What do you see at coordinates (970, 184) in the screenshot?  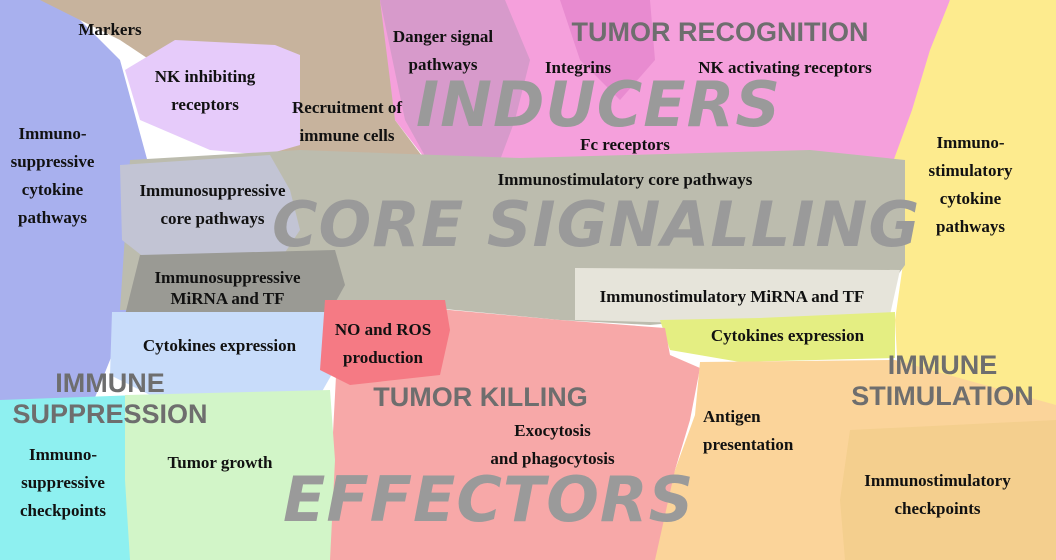 I see `immunostimulatory-cytokine-label: Immuno- stimulatory cytokine pathways` at bounding box center [970, 184].